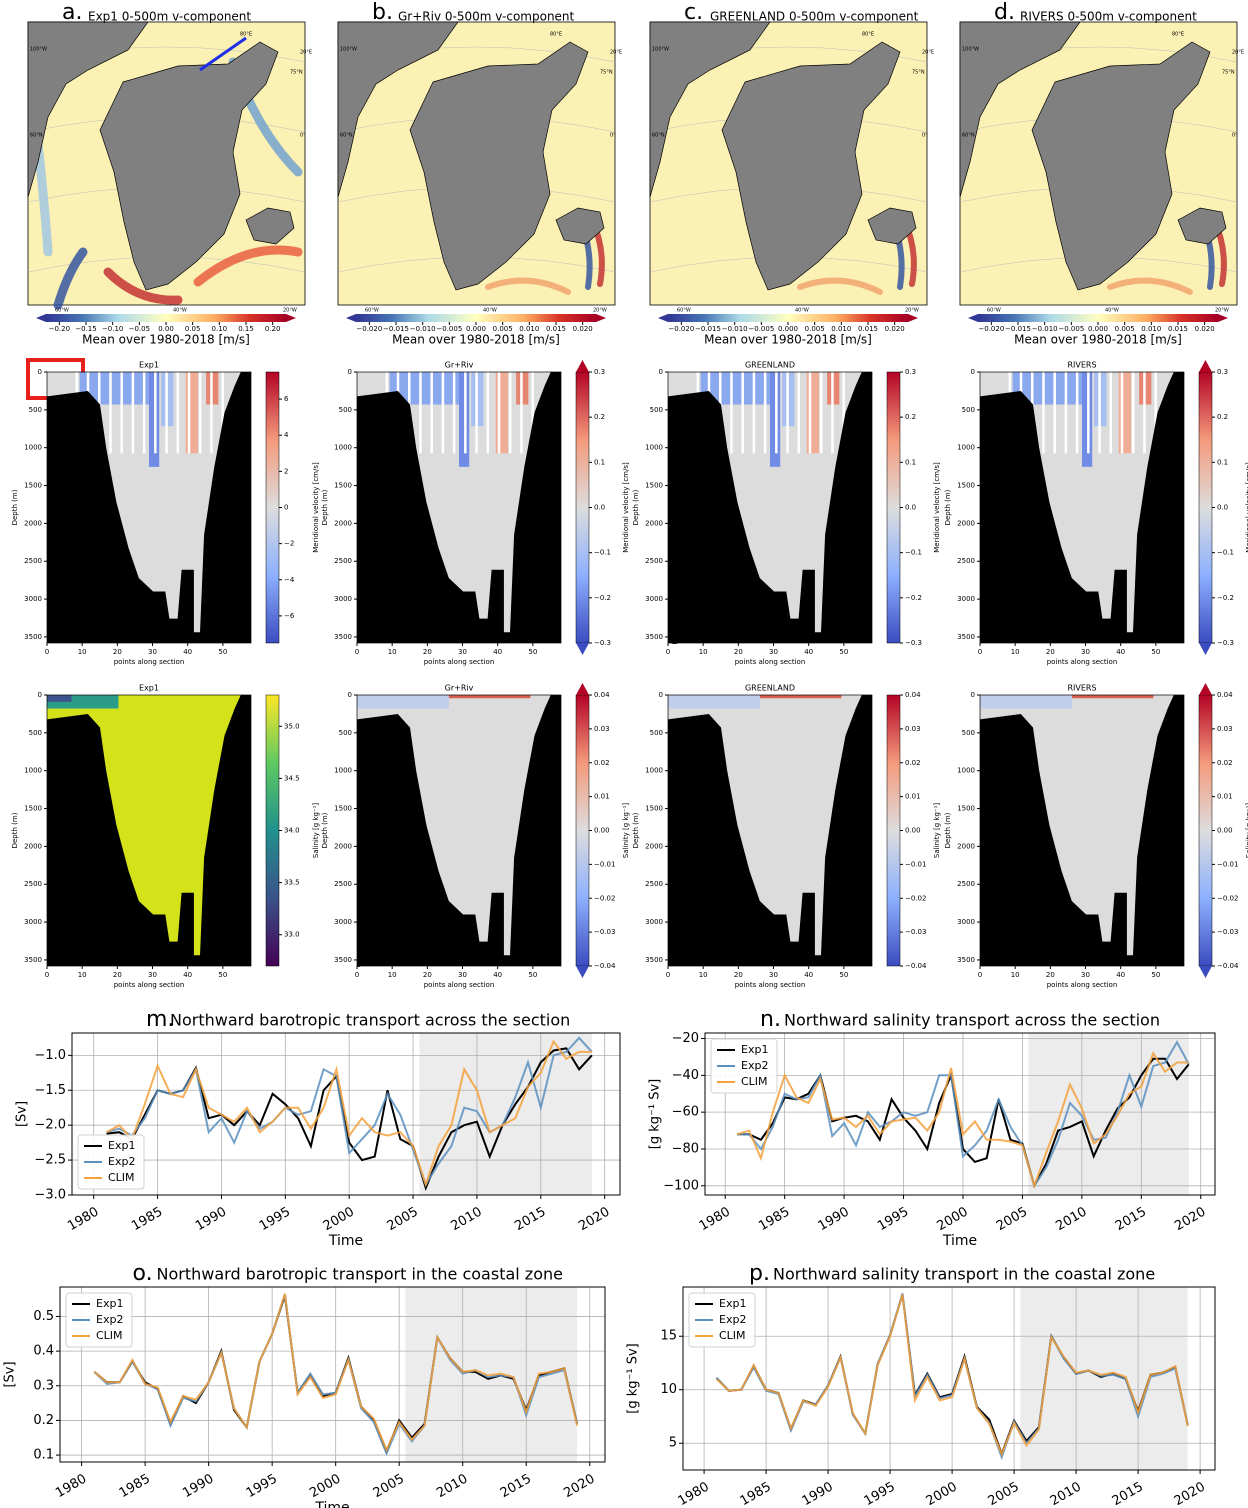  What do you see at coordinates (754, 1081) in the screenshot?
I see `legend-label: CLIM` at bounding box center [754, 1081].